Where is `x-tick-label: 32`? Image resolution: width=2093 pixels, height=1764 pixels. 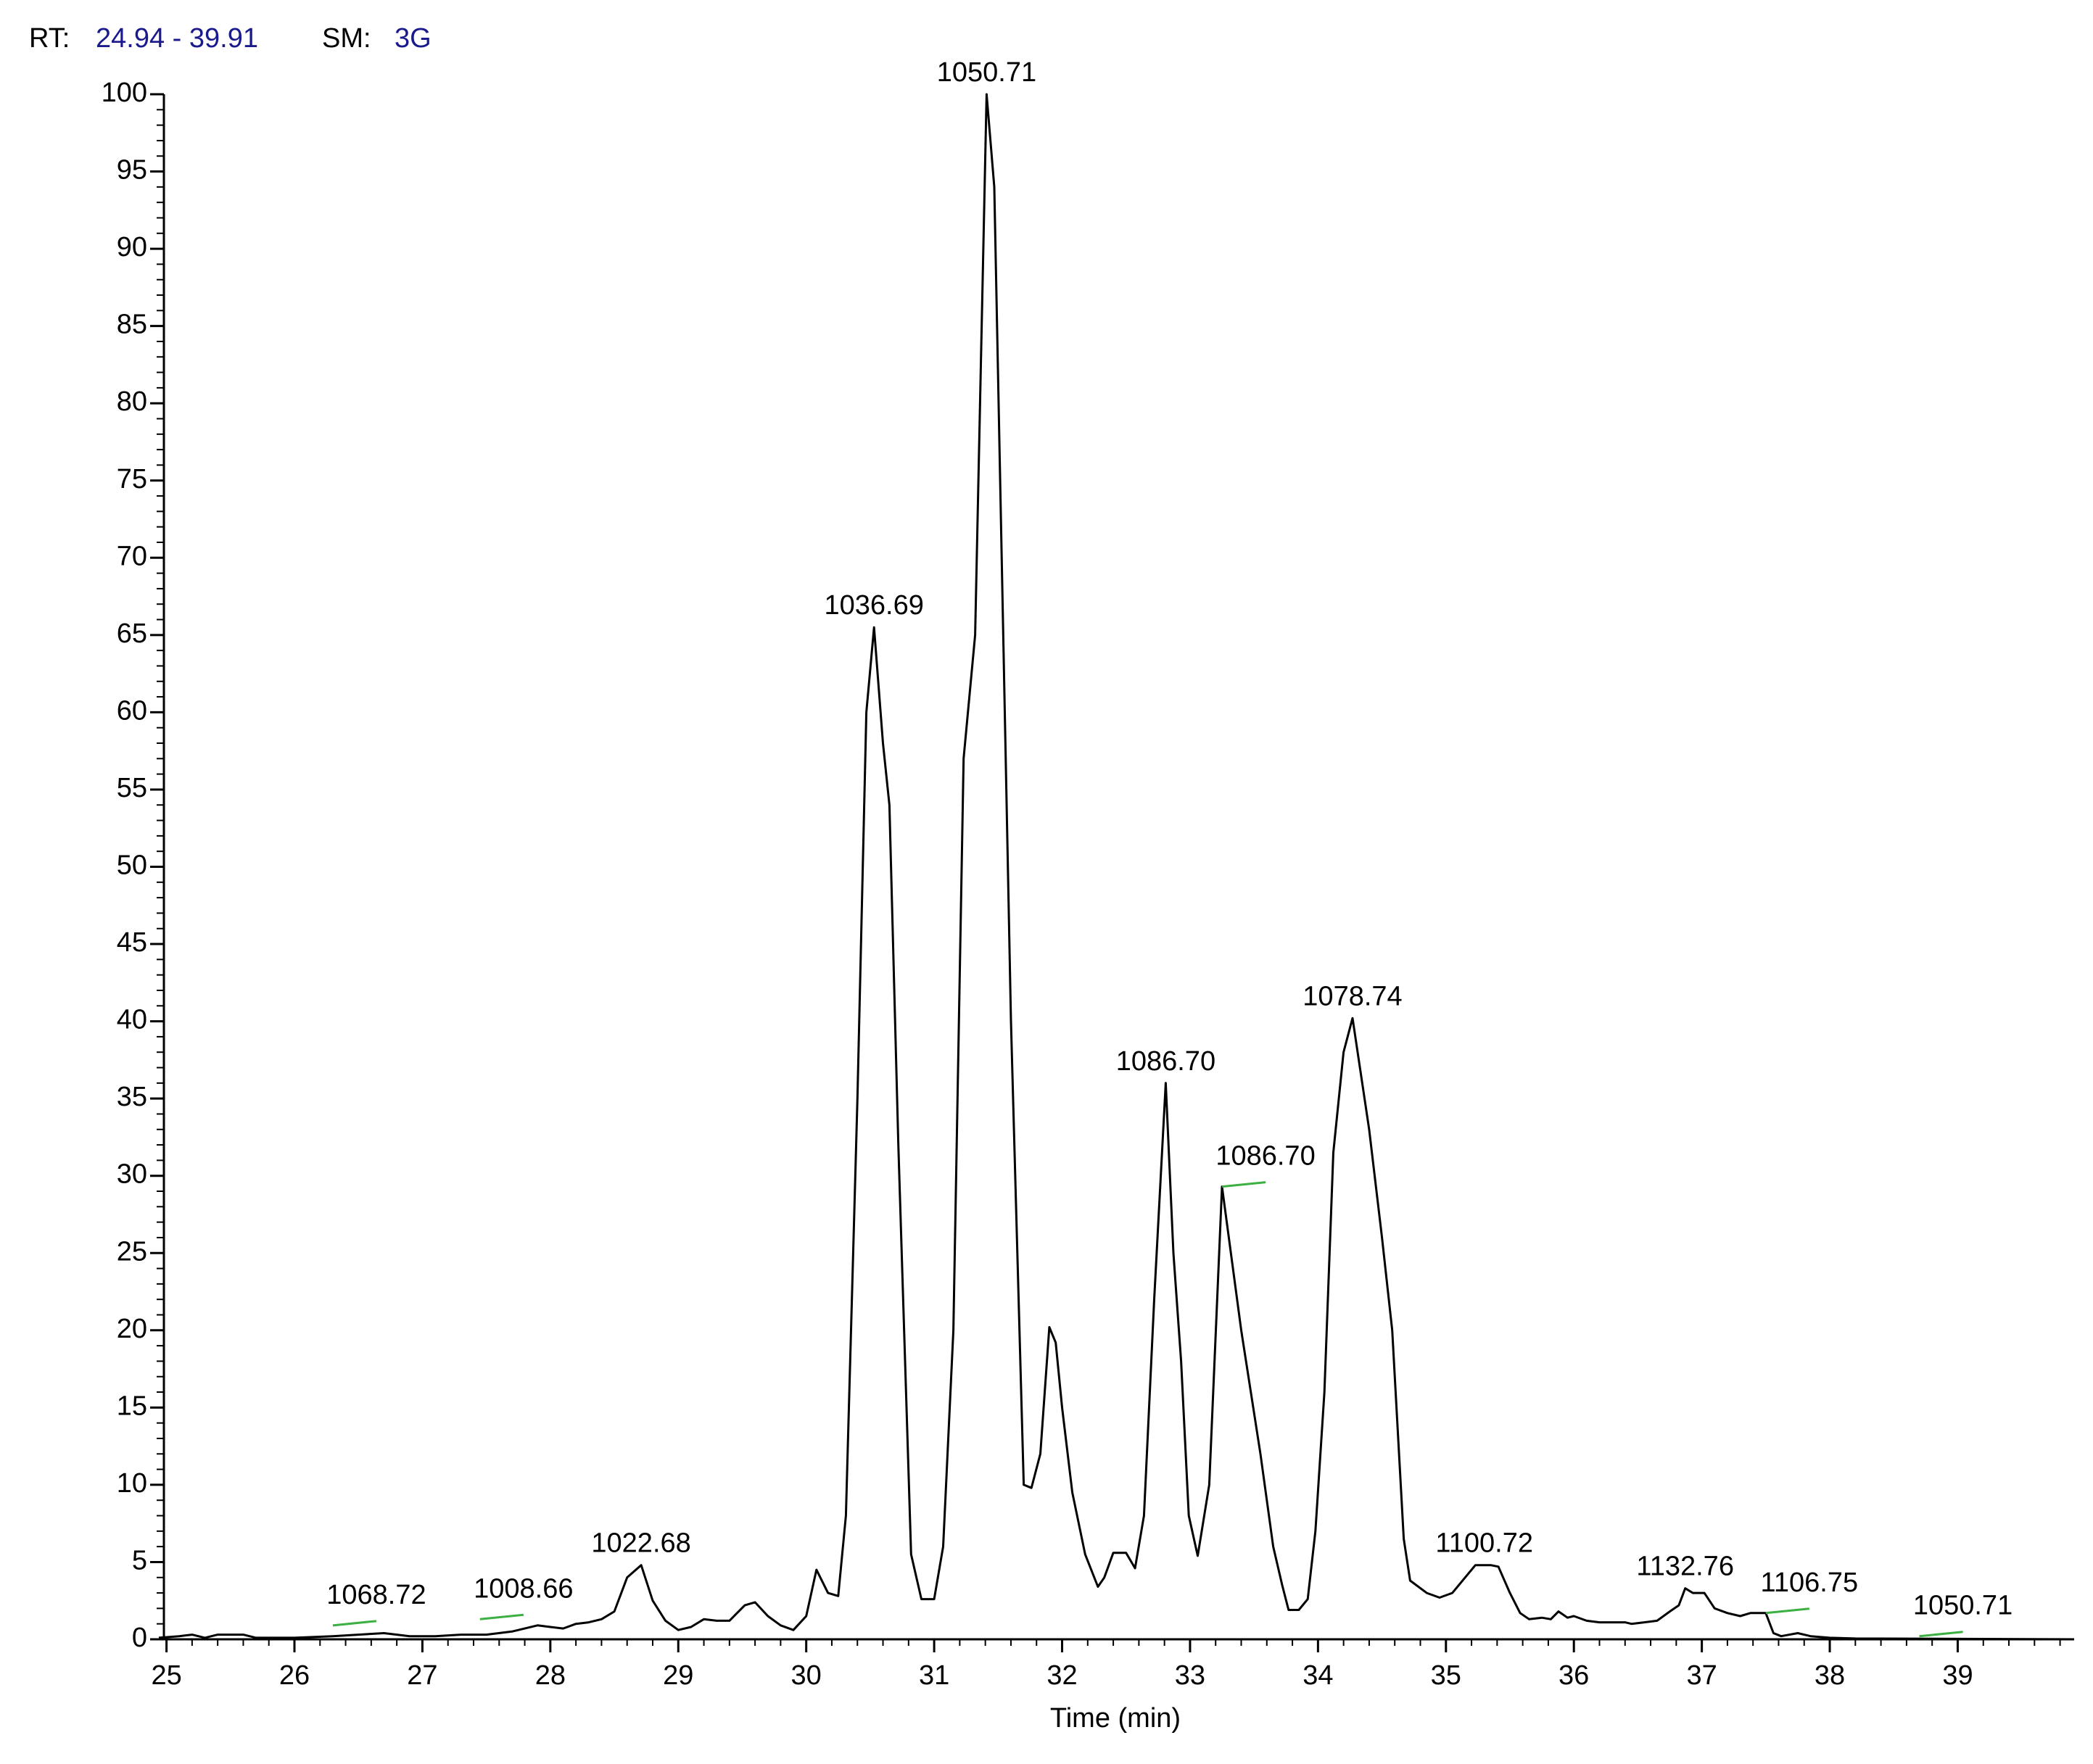 x-tick-label: 32 is located at coordinates (1061, 1675).